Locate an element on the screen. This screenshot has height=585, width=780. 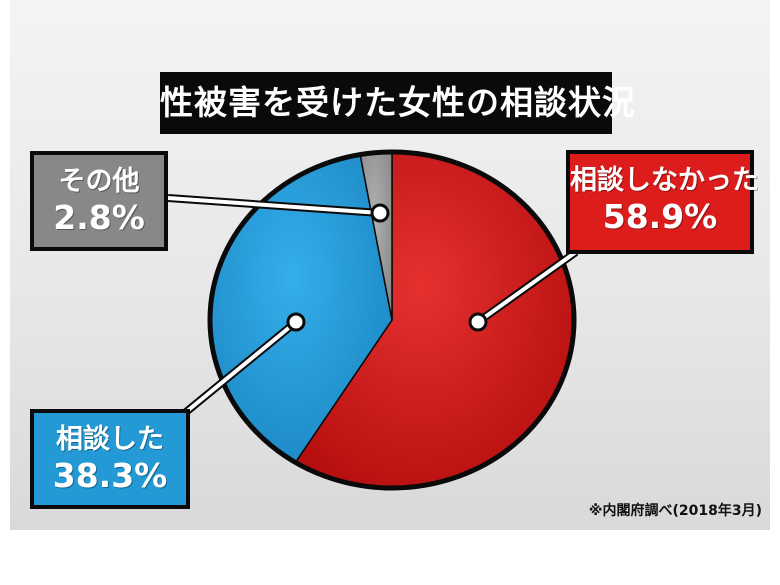
slice-label-not-consulted-category: 相談しなかった is located at coordinates (664, 180).